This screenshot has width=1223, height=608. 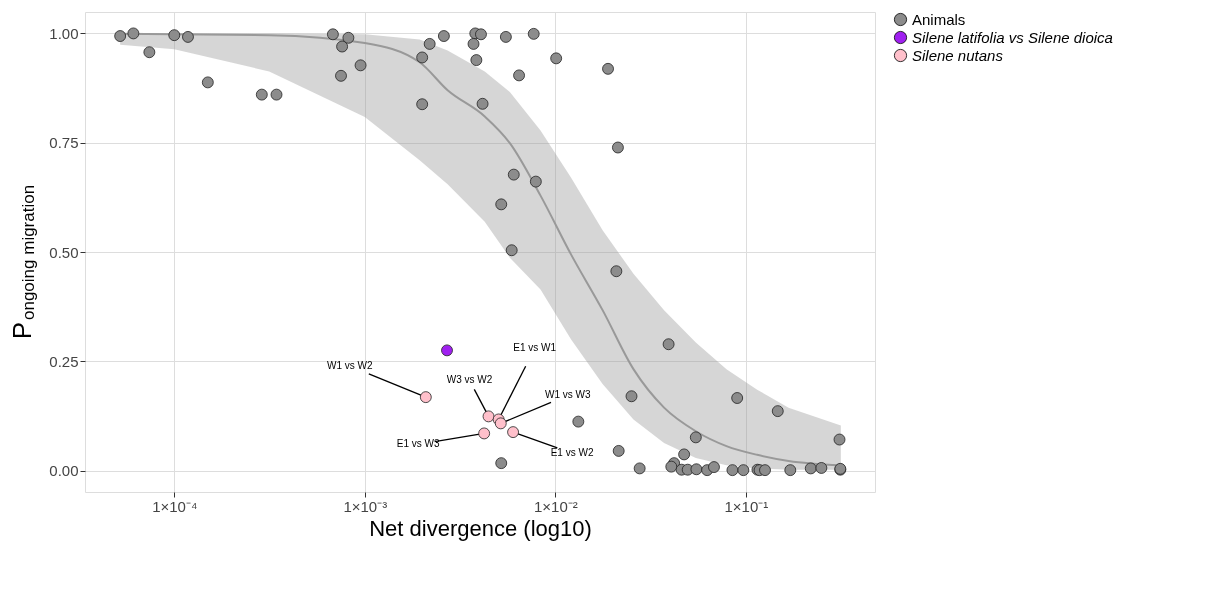 I want to click on y-tick-label: 0.50, so click(x=64, y=252).